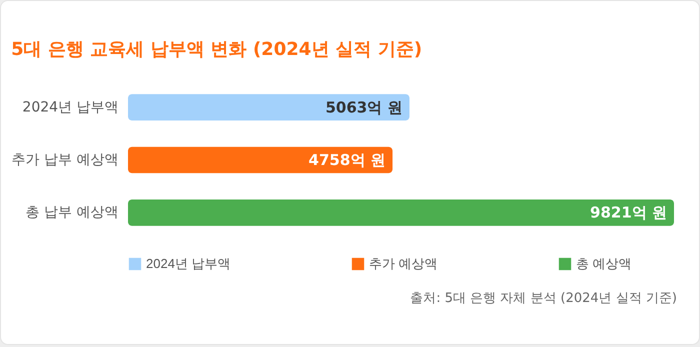 This screenshot has height=347, width=700. I want to click on data-label: 4758억 원, so click(347, 160).